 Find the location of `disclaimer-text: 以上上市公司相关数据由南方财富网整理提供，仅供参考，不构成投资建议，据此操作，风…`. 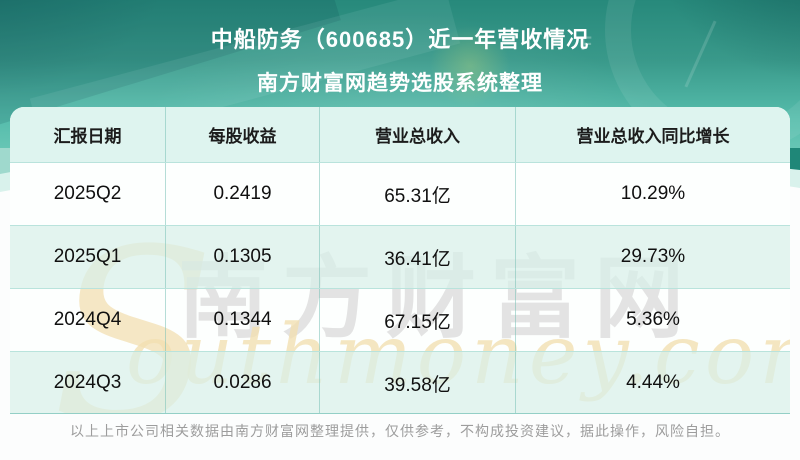

disclaimer-text: 以上上市公司相关数据由南方财富网整理提供，仅供参考，不构成投资建议，据此操作，风… is located at coordinates (400, 431).